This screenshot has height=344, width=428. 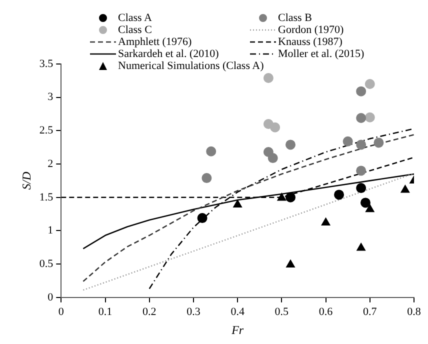 I want to click on x-tick-label: 0.2, so click(x=149, y=312).